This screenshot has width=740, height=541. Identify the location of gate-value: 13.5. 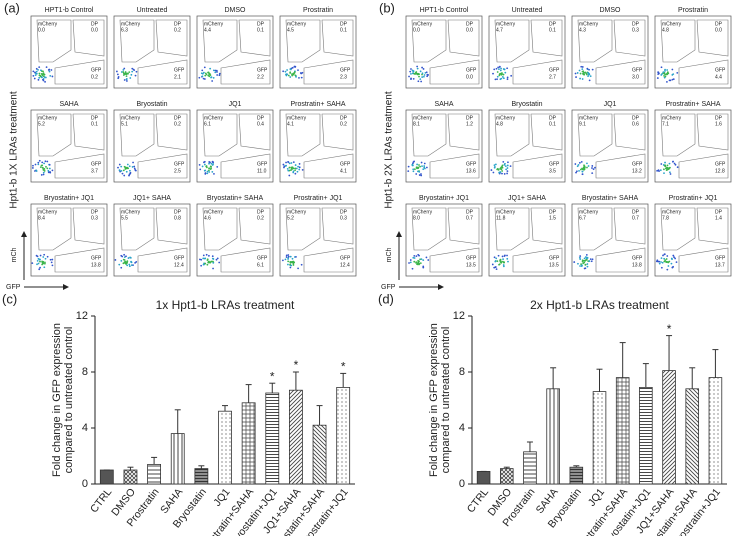
(471, 265).